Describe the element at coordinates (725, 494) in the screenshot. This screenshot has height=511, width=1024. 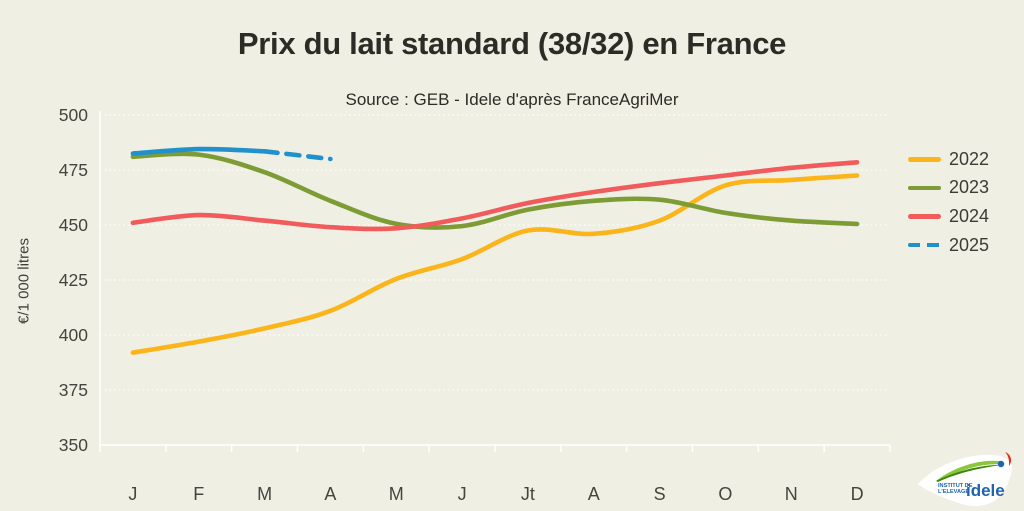
I see `x-tick-label: O` at that location.